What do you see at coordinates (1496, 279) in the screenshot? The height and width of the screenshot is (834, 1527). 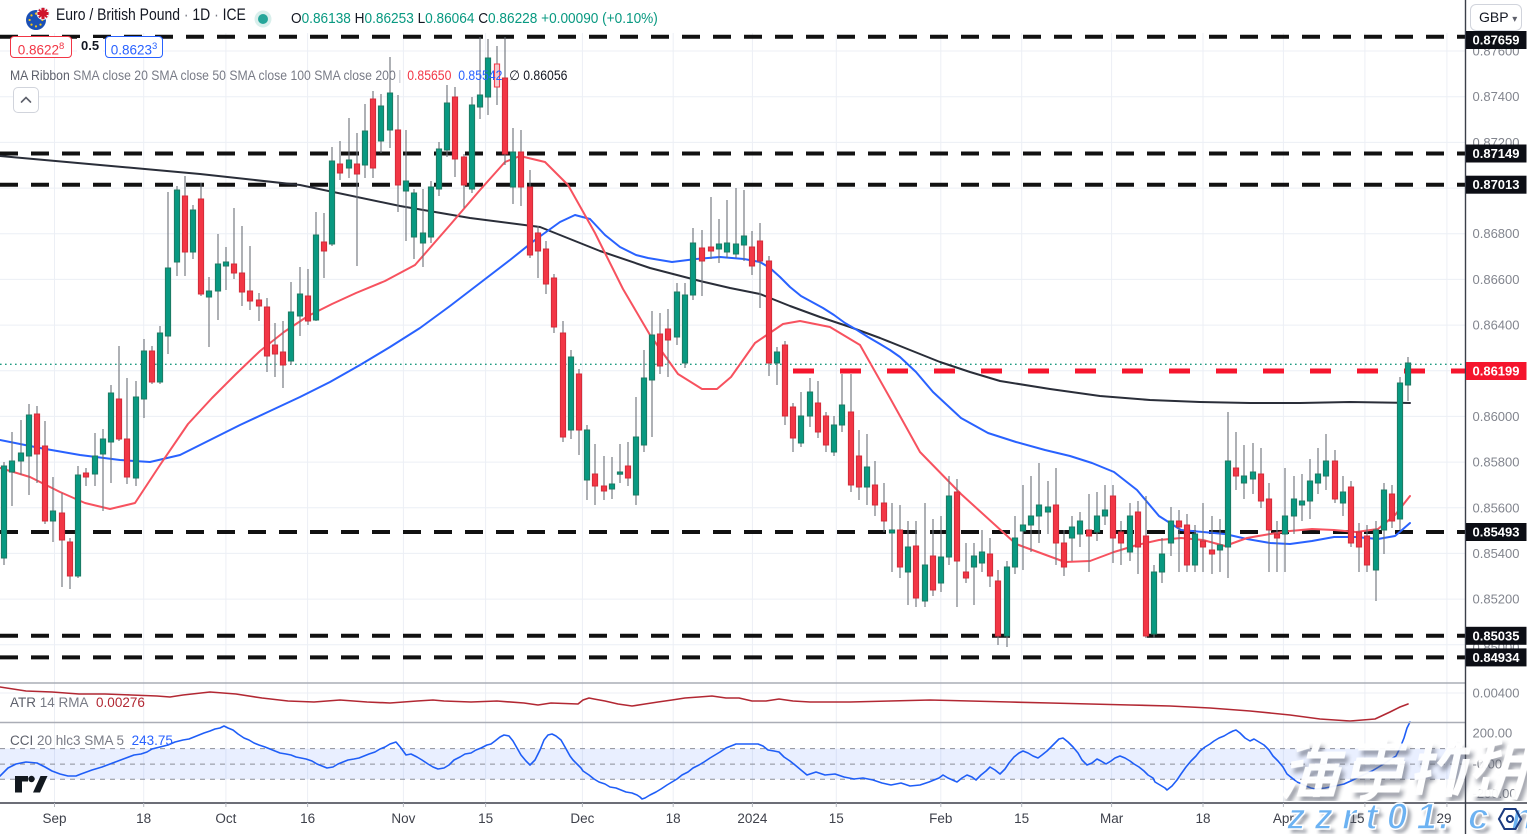 I see `svg-text: 0.86600` at bounding box center [1496, 279].